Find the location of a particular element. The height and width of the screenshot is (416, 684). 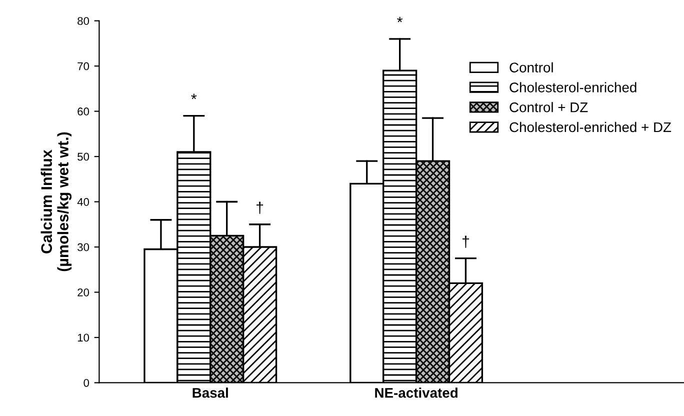

y-tick-label: 40 is located at coordinates (83, 202).